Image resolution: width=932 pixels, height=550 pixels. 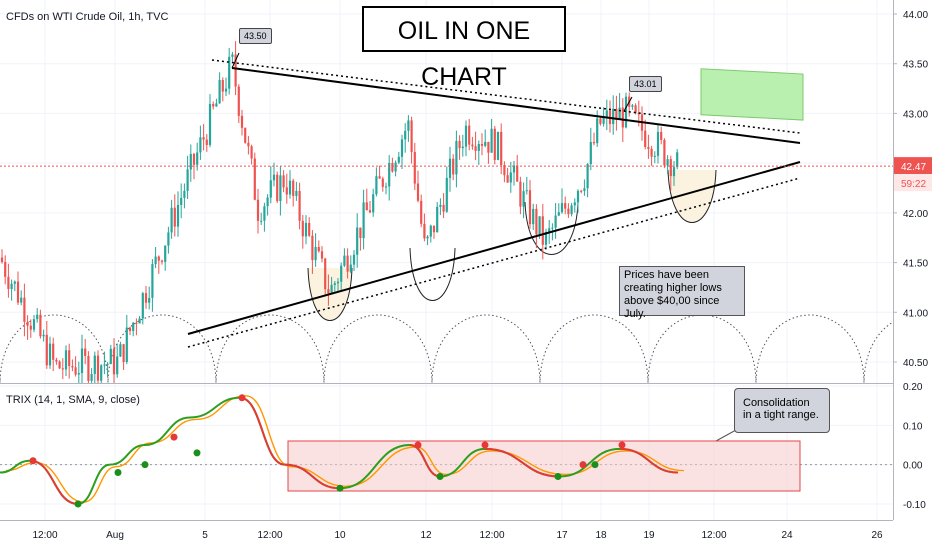 I want to click on trix-cross-markers, so click(x=327, y=451).